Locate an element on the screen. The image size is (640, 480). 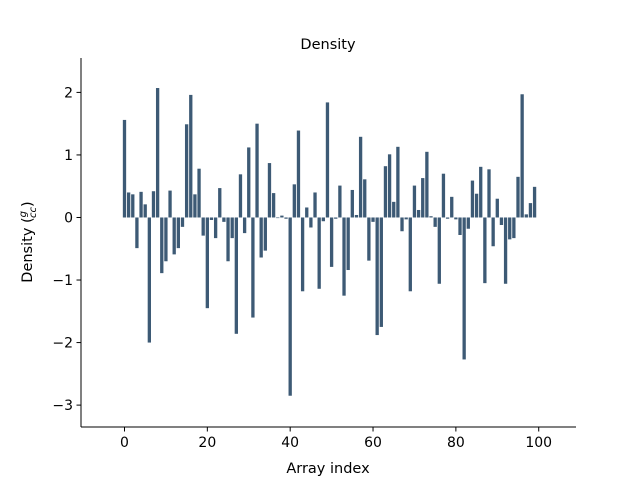
y-axis-label-denominator: cc is located at coordinates (33, 211).